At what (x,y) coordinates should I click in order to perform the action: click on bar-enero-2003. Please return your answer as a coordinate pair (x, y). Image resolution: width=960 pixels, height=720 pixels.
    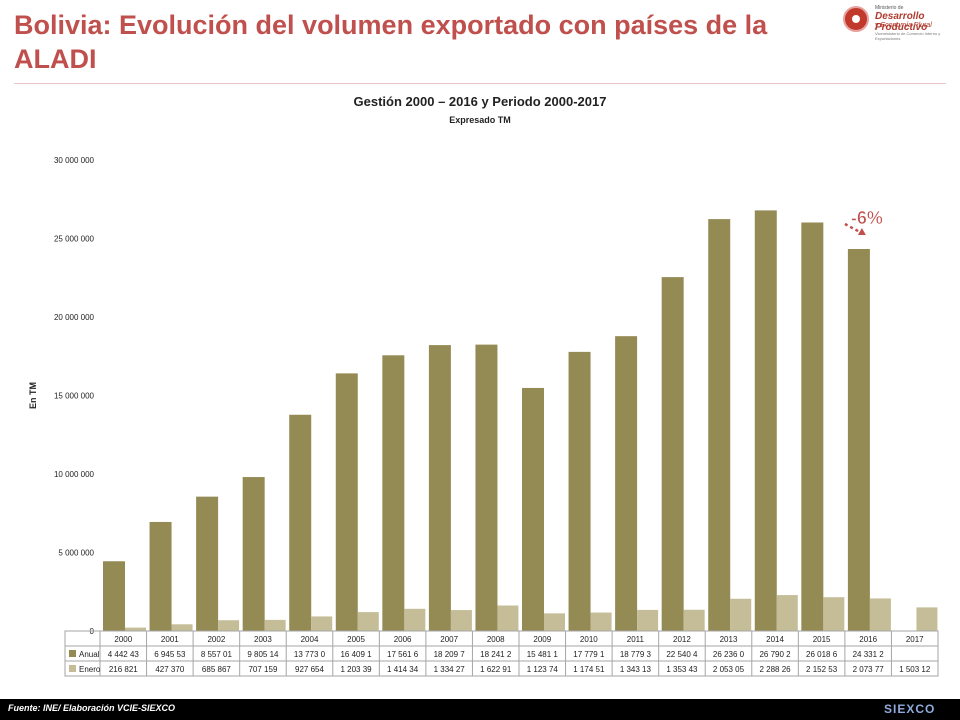
    Looking at the image, I should click on (275, 625).